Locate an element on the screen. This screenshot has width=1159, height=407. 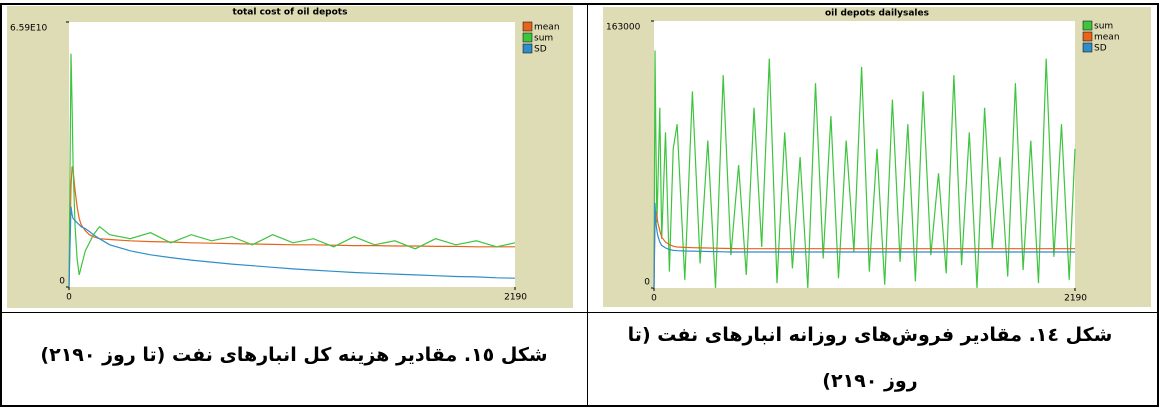
y-tick-label: 163000 is located at coordinates (623, 28).